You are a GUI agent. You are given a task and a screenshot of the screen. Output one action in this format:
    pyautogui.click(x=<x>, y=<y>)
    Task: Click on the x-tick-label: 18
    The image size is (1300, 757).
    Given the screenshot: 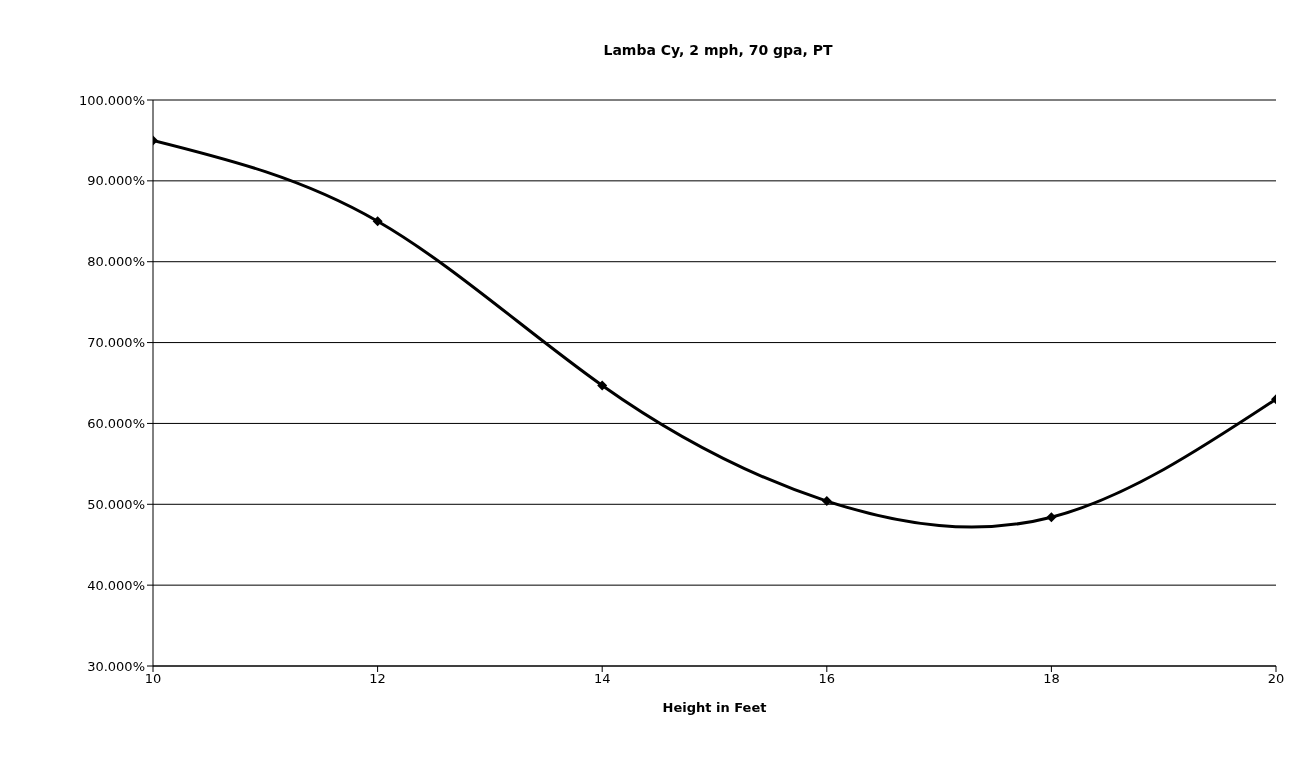 What is the action you would take?
    pyautogui.click(x=1051, y=679)
    